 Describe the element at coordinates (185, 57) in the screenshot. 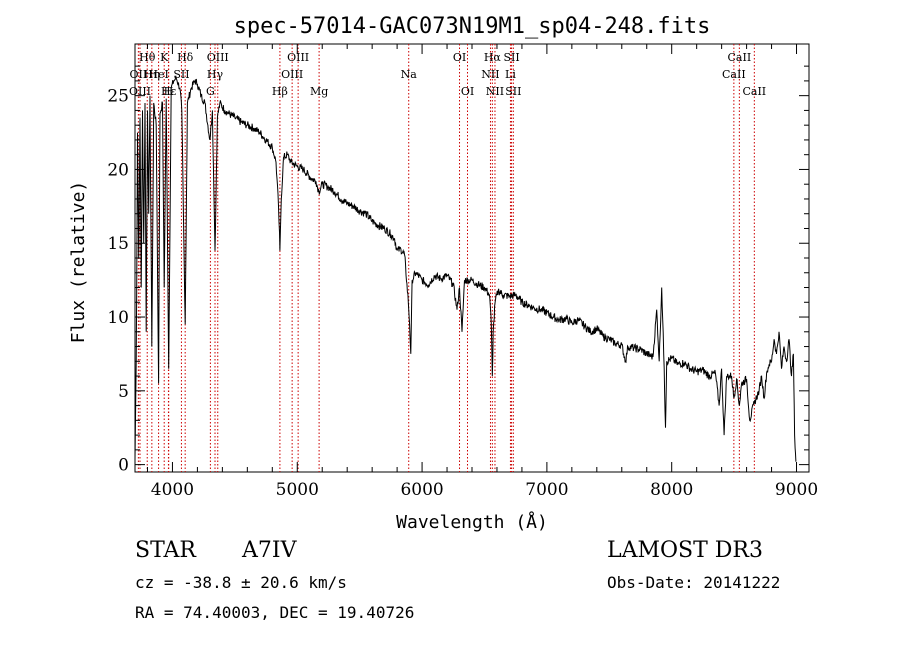

I see `line-label-8: Hδ` at that location.